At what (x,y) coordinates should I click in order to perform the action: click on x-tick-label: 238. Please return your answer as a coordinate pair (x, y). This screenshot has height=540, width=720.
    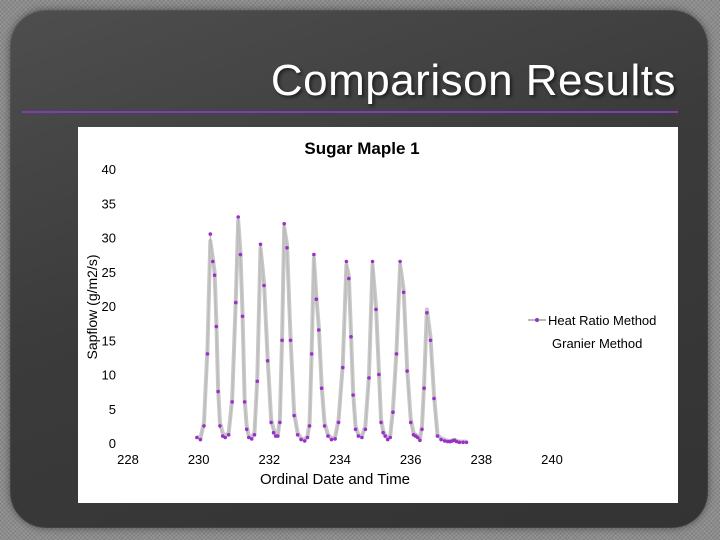
    Looking at the image, I should click on (481, 459).